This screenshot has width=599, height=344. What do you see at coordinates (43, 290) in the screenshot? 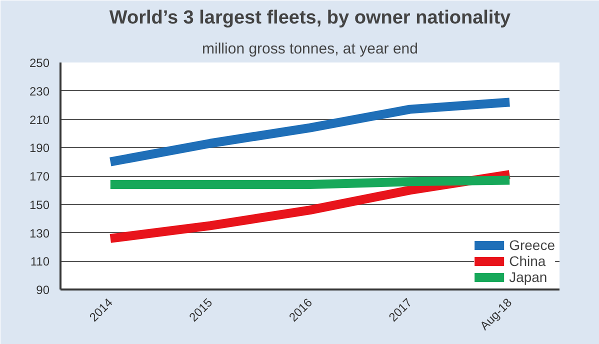
I see `y-tick-label: 90` at bounding box center [43, 290].